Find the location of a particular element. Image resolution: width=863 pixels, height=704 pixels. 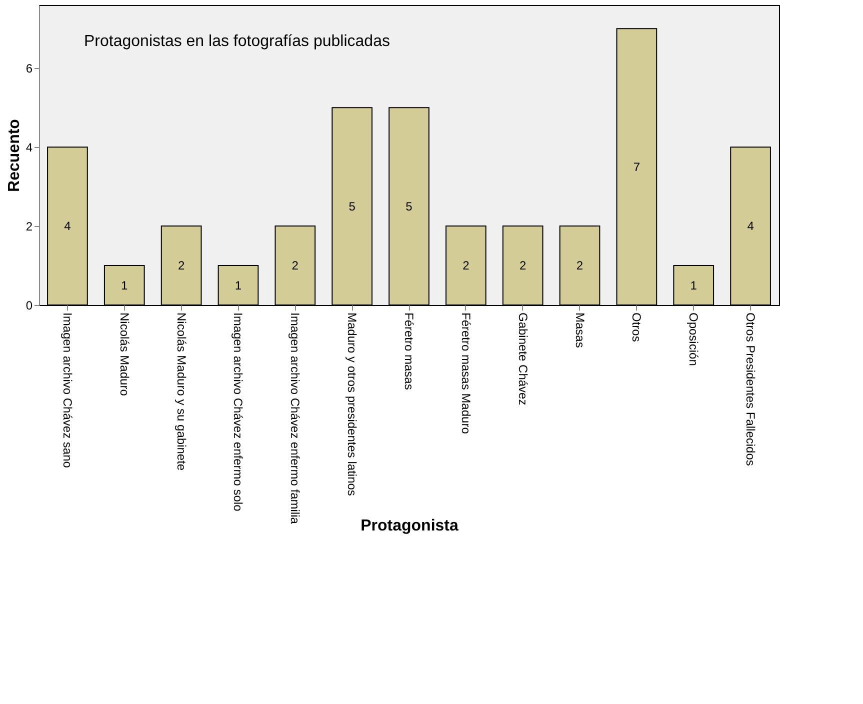

x-tick-label: Imagen archivo Chávez enfermo solo is located at coordinates (238, 412).